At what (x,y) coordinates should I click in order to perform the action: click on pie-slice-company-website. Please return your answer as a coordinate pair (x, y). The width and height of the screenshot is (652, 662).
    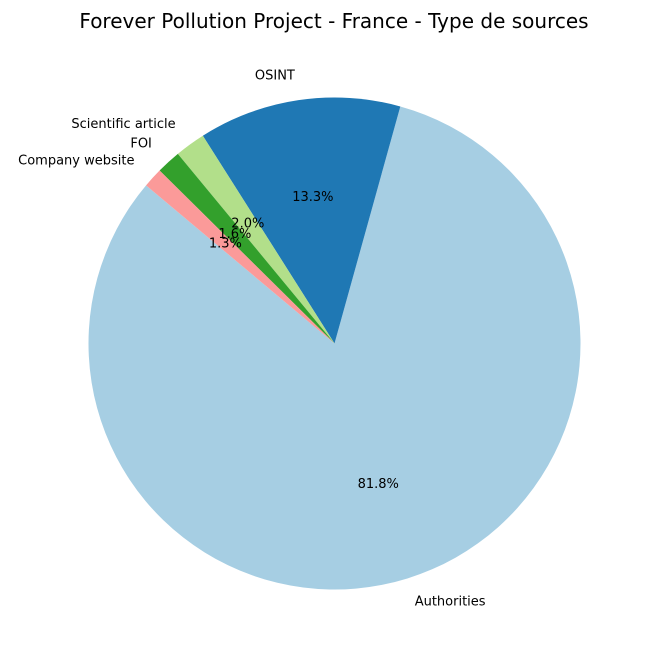
    Looking at the image, I should click on (240, 257).